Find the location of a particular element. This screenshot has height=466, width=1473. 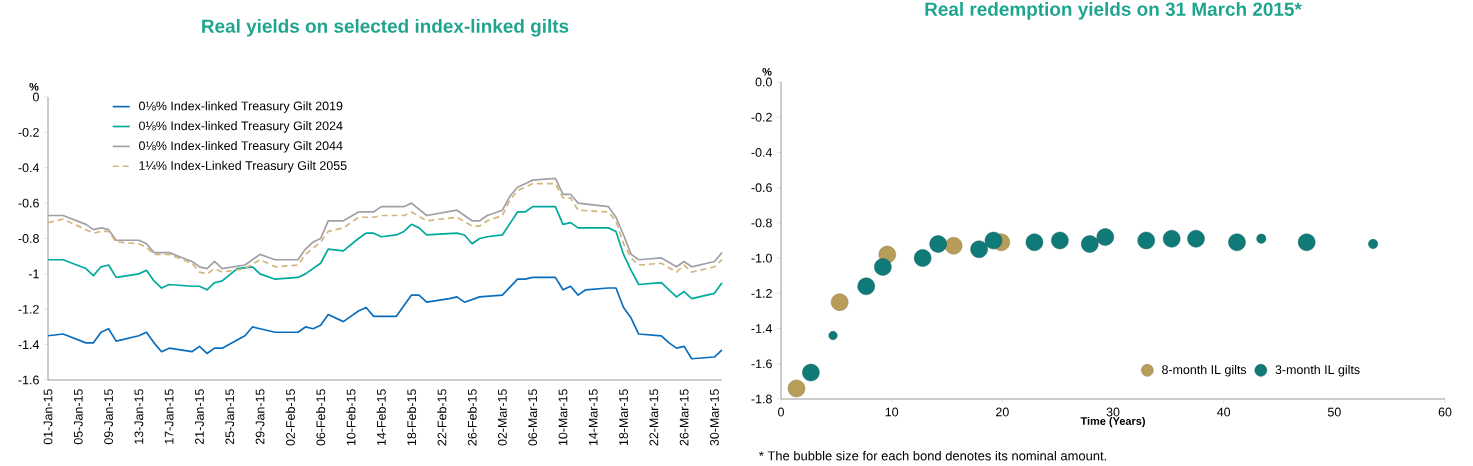

y-tick-label: -1 is located at coordinates (33, 274).